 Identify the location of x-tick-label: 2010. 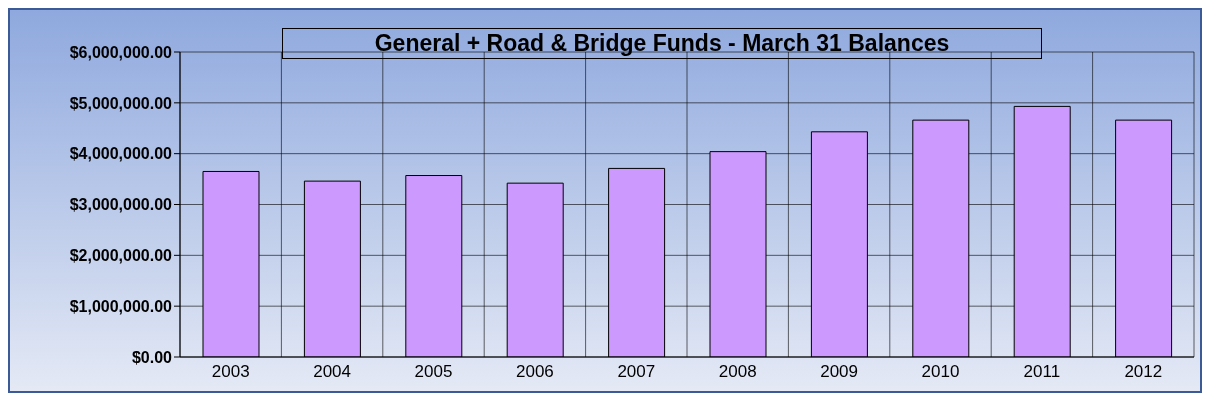
(940, 372).